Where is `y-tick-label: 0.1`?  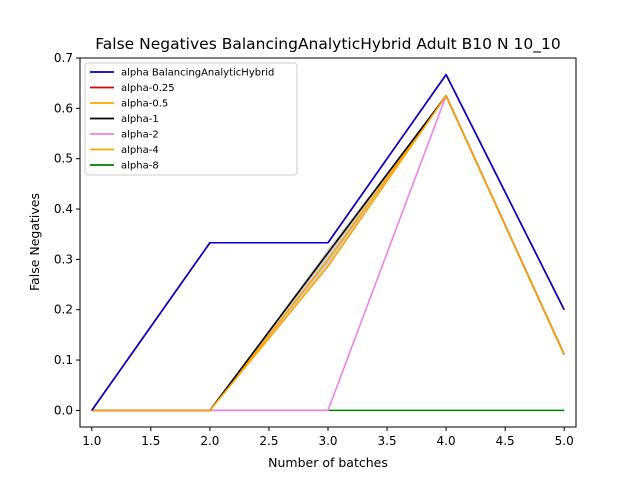
y-tick-label: 0.1 is located at coordinates (63, 360).